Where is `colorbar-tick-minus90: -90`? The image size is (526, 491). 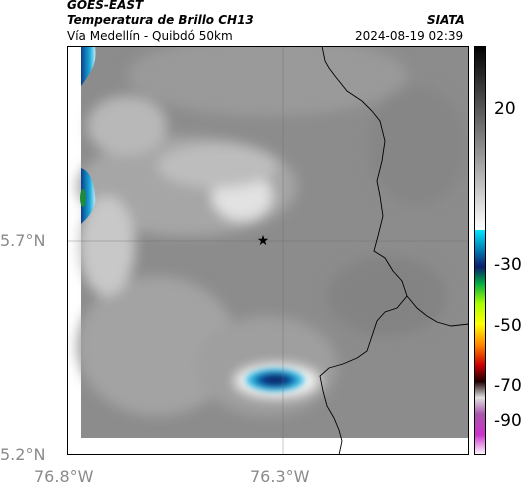
colorbar-tick-minus90: -90 is located at coordinates (508, 421).